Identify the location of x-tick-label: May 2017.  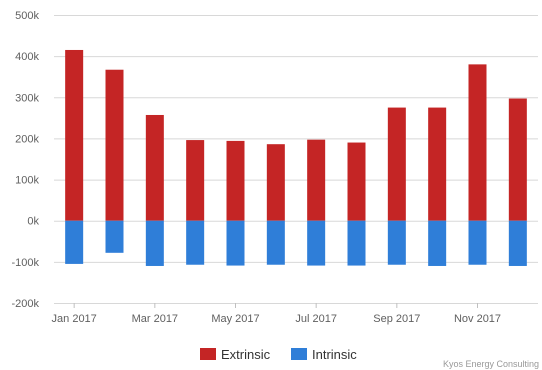
(235, 319).